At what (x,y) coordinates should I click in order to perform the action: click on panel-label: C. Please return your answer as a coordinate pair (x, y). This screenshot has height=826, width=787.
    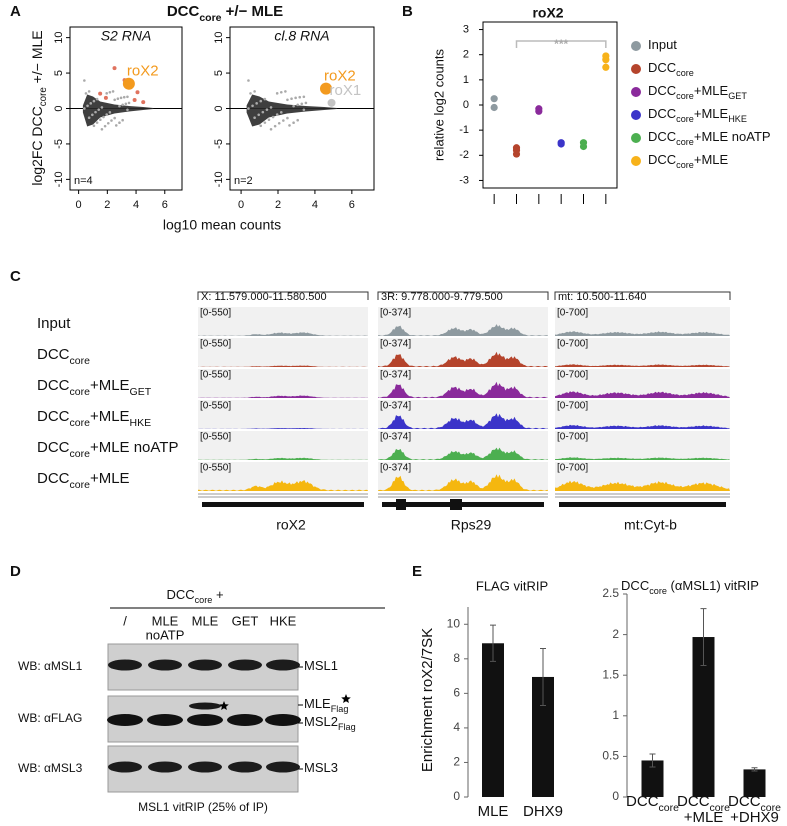
    Looking at the image, I should click on (15, 276).